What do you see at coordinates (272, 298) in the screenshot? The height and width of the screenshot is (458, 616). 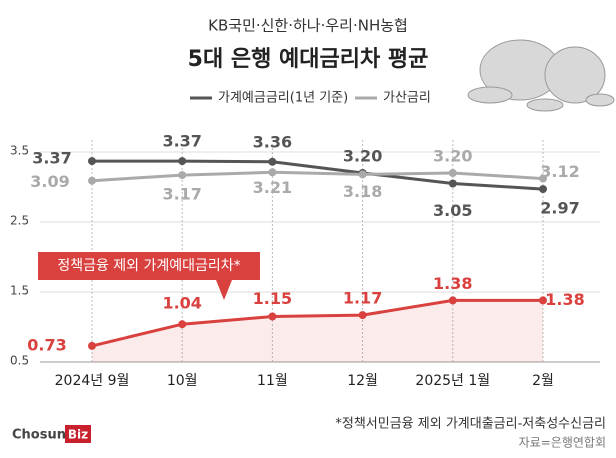 I see `data-label: 1.15` at bounding box center [272, 298].